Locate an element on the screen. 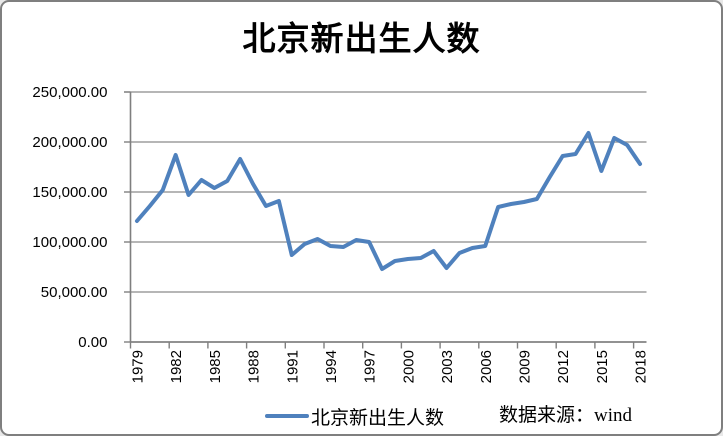 The height and width of the screenshot is (436, 723). y-axis-label: 50,000.00 is located at coordinates (74, 292).